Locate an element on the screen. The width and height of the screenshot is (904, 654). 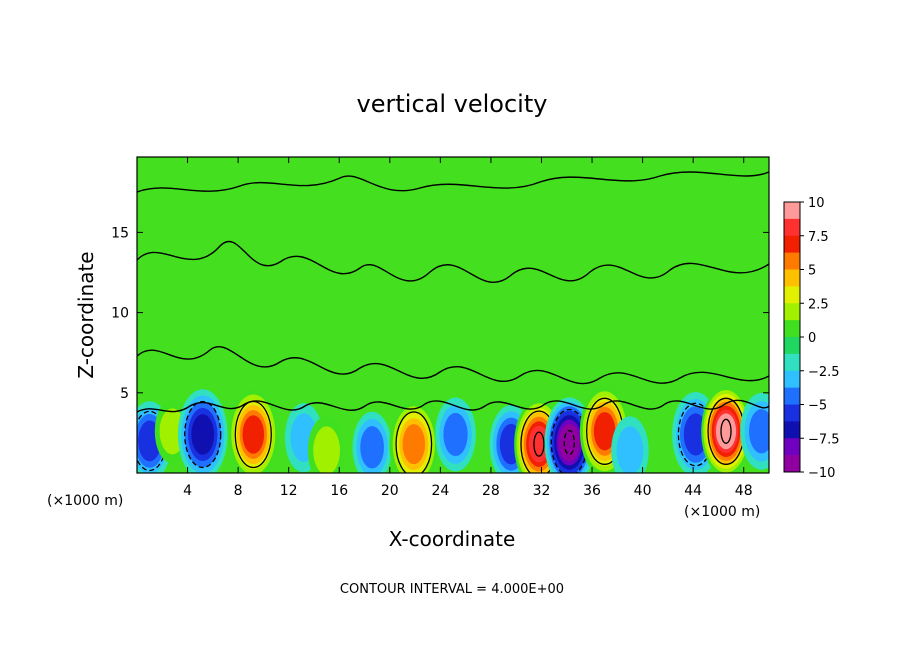
colorbar-label: 7.5 is located at coordinates (818, 237).